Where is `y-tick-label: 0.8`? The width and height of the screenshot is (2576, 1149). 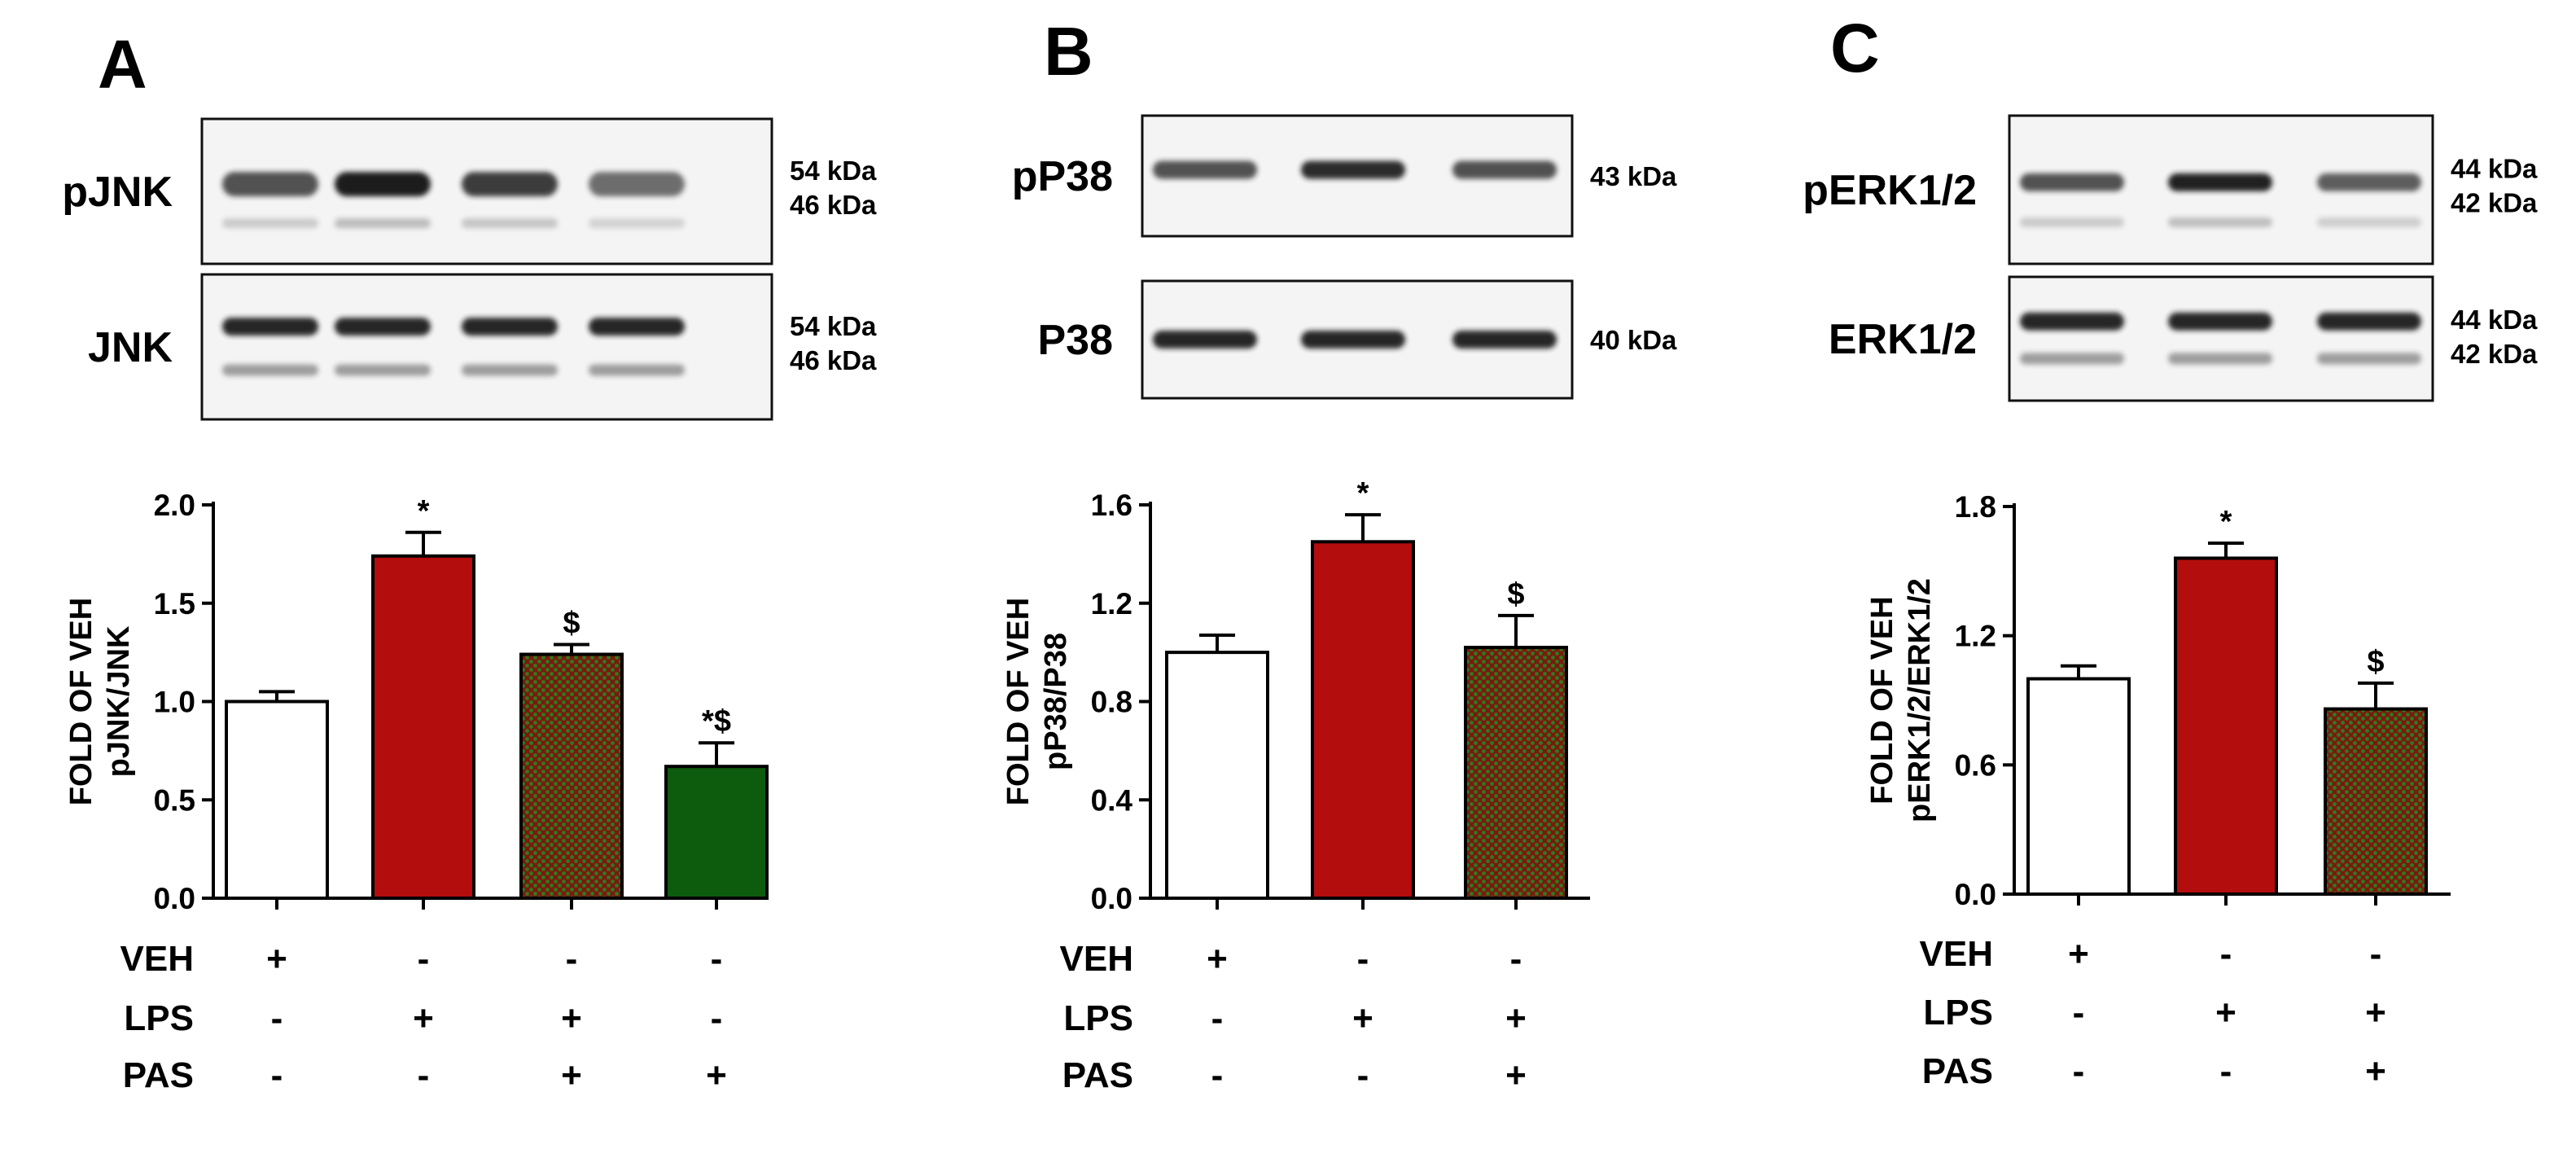 y-tick-label: 0.8 is located at coordinates (1111, 702).